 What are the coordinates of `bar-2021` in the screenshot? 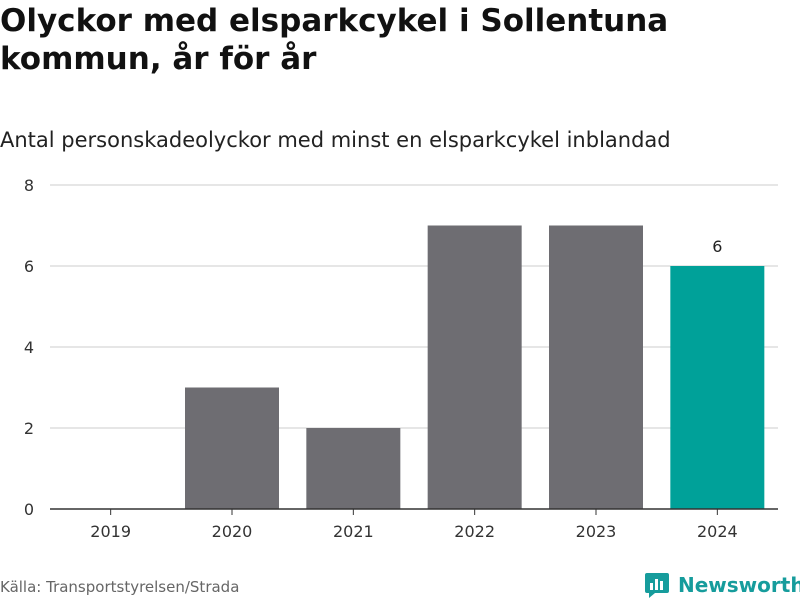 It's located at (353, 468).